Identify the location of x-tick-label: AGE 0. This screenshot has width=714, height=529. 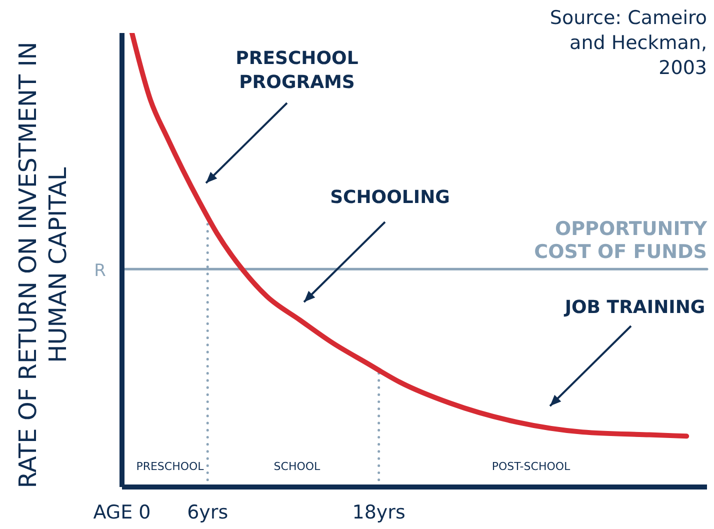
(122, 512).